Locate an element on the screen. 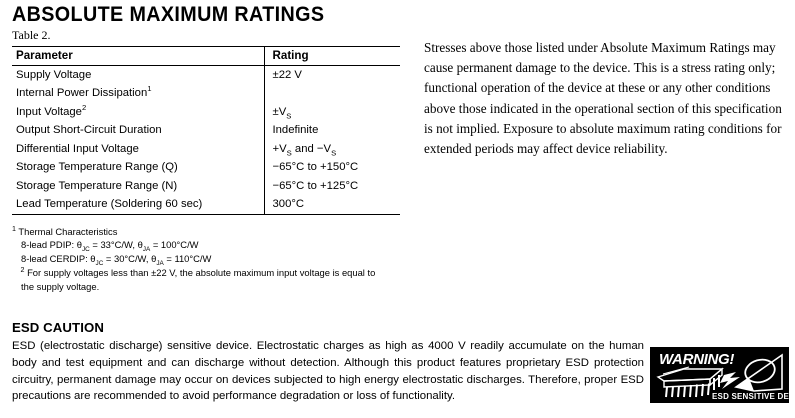  cell-parameter: Differential Input Voltage is located at coordinates (77, 148).